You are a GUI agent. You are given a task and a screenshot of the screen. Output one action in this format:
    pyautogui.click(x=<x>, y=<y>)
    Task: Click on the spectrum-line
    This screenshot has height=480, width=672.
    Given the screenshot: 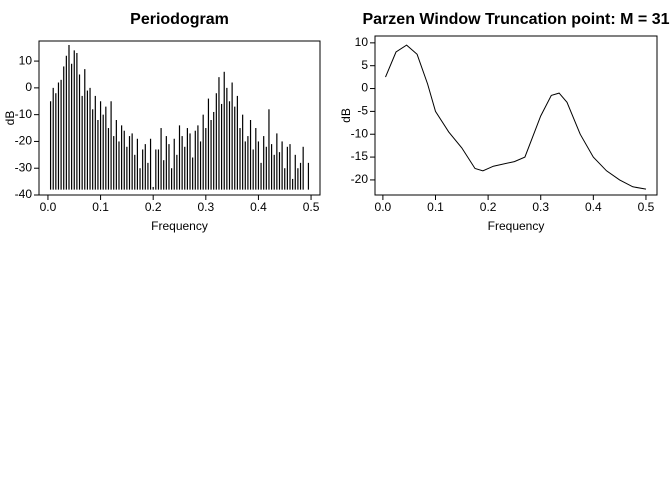 What is the action you would take?
    pyautogui.click(x=516, y=117)
    